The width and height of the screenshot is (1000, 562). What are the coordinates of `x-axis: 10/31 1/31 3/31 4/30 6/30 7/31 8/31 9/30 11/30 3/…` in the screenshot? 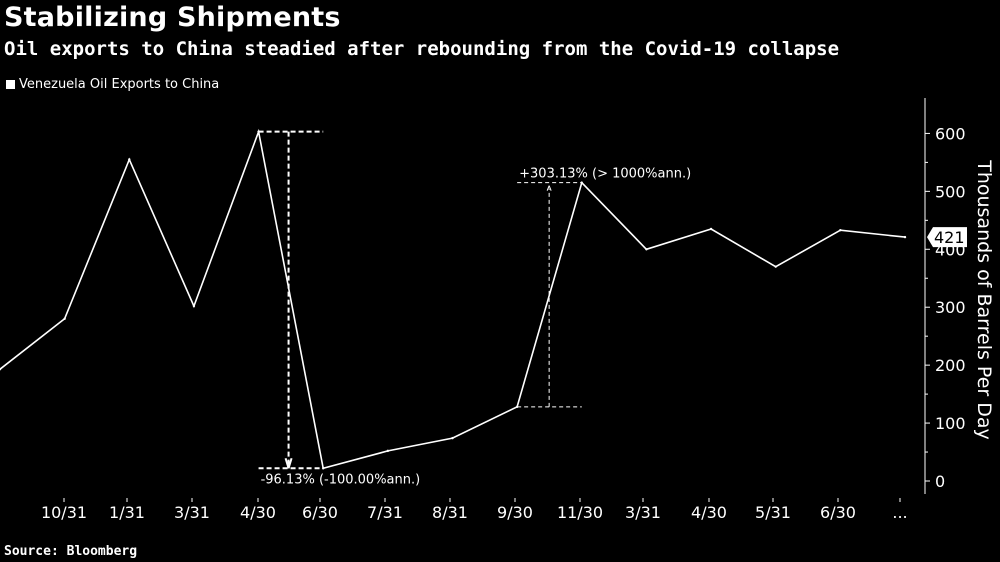 It's located at (474, 510).